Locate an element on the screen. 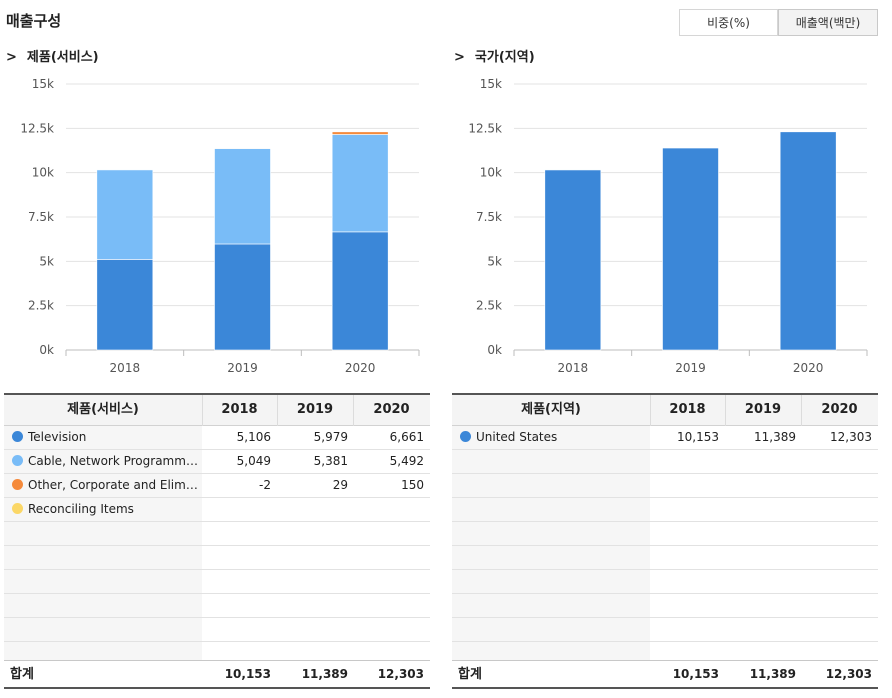 The width and height of the screenshot is (892, 698). row-value: -2 is located at coordinates (265, 485).